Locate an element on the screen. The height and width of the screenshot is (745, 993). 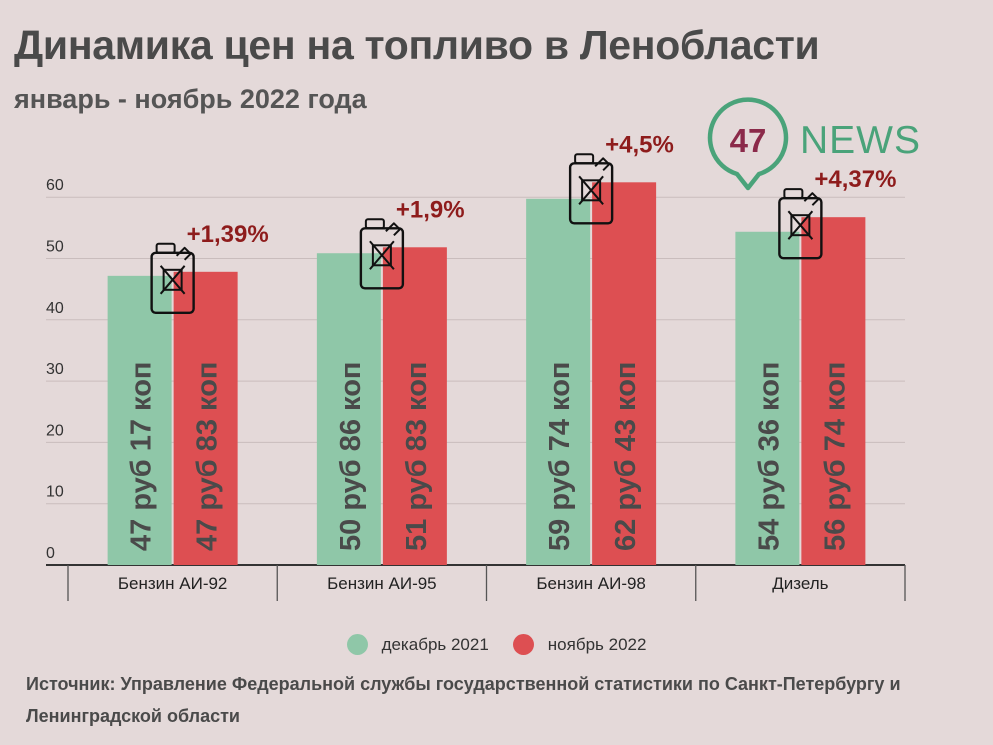
bar-value-label: 50 руб 86 коп is located at coordinates (351, 456).